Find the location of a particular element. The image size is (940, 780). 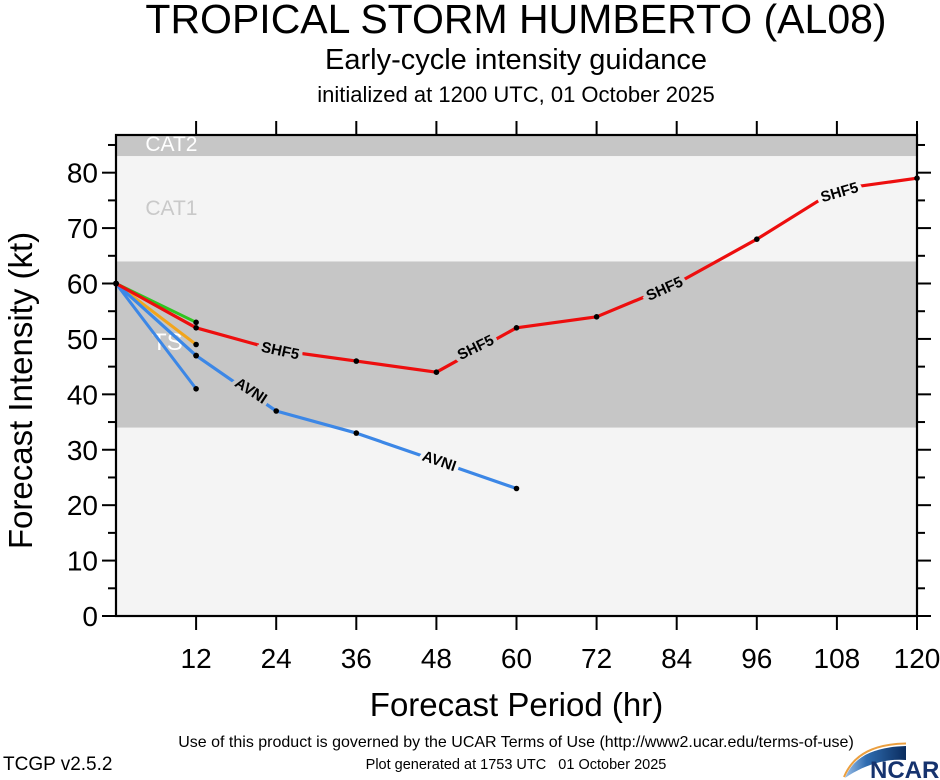

y-tick-label: 70 is located at coordinates (82, 228).